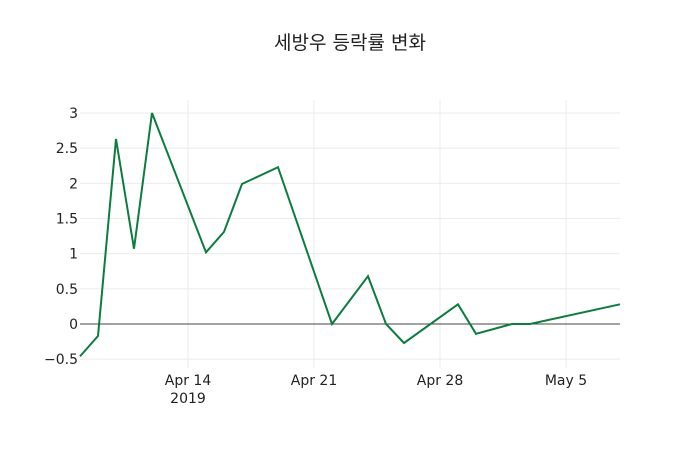 This screenshot has width=700, height=450. What do you see at coordinates (73, 184) in the screenshot?
I see `y-tick-label: 2` at bounding box center [73, 184].